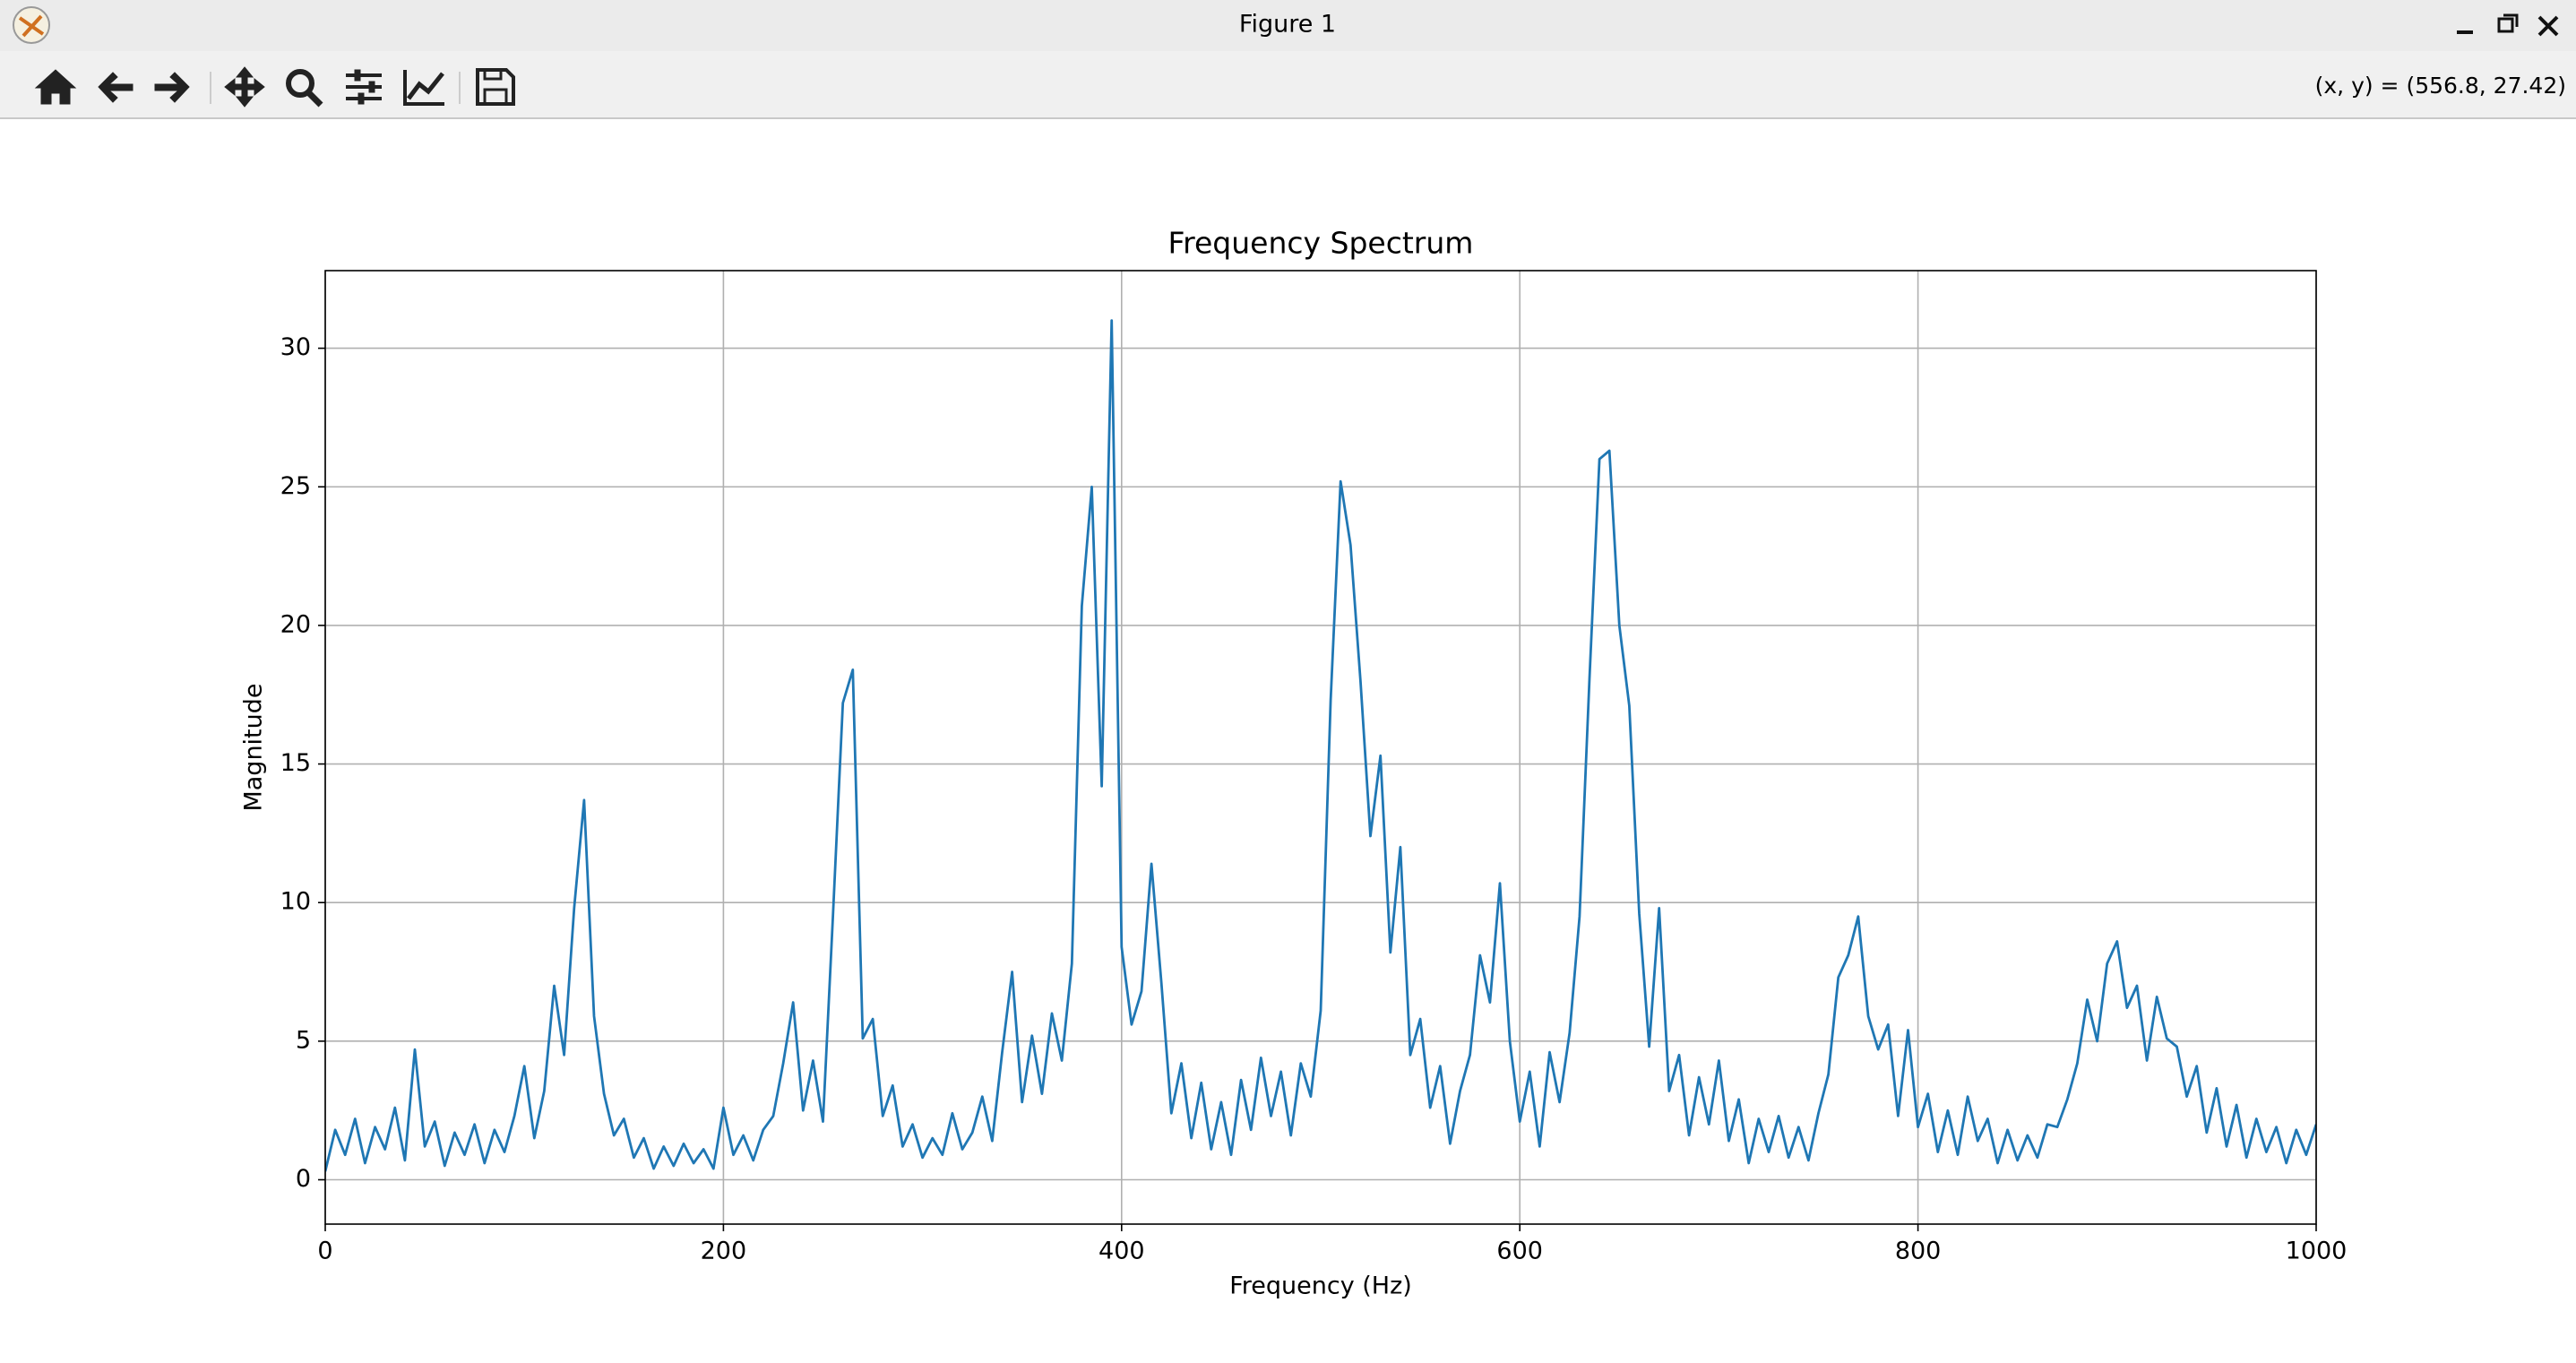 The width and height of the screenshot is (2576, 1363). Describe the element at coordinates (244, 87) in the screenshot. I see `pan-button` at that location.